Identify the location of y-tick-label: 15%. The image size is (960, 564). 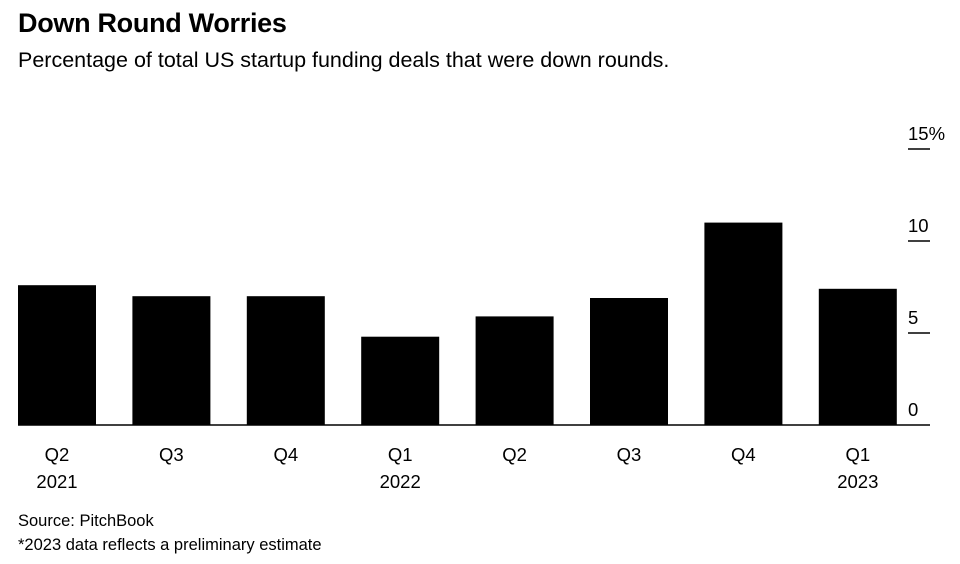
(926, 133).